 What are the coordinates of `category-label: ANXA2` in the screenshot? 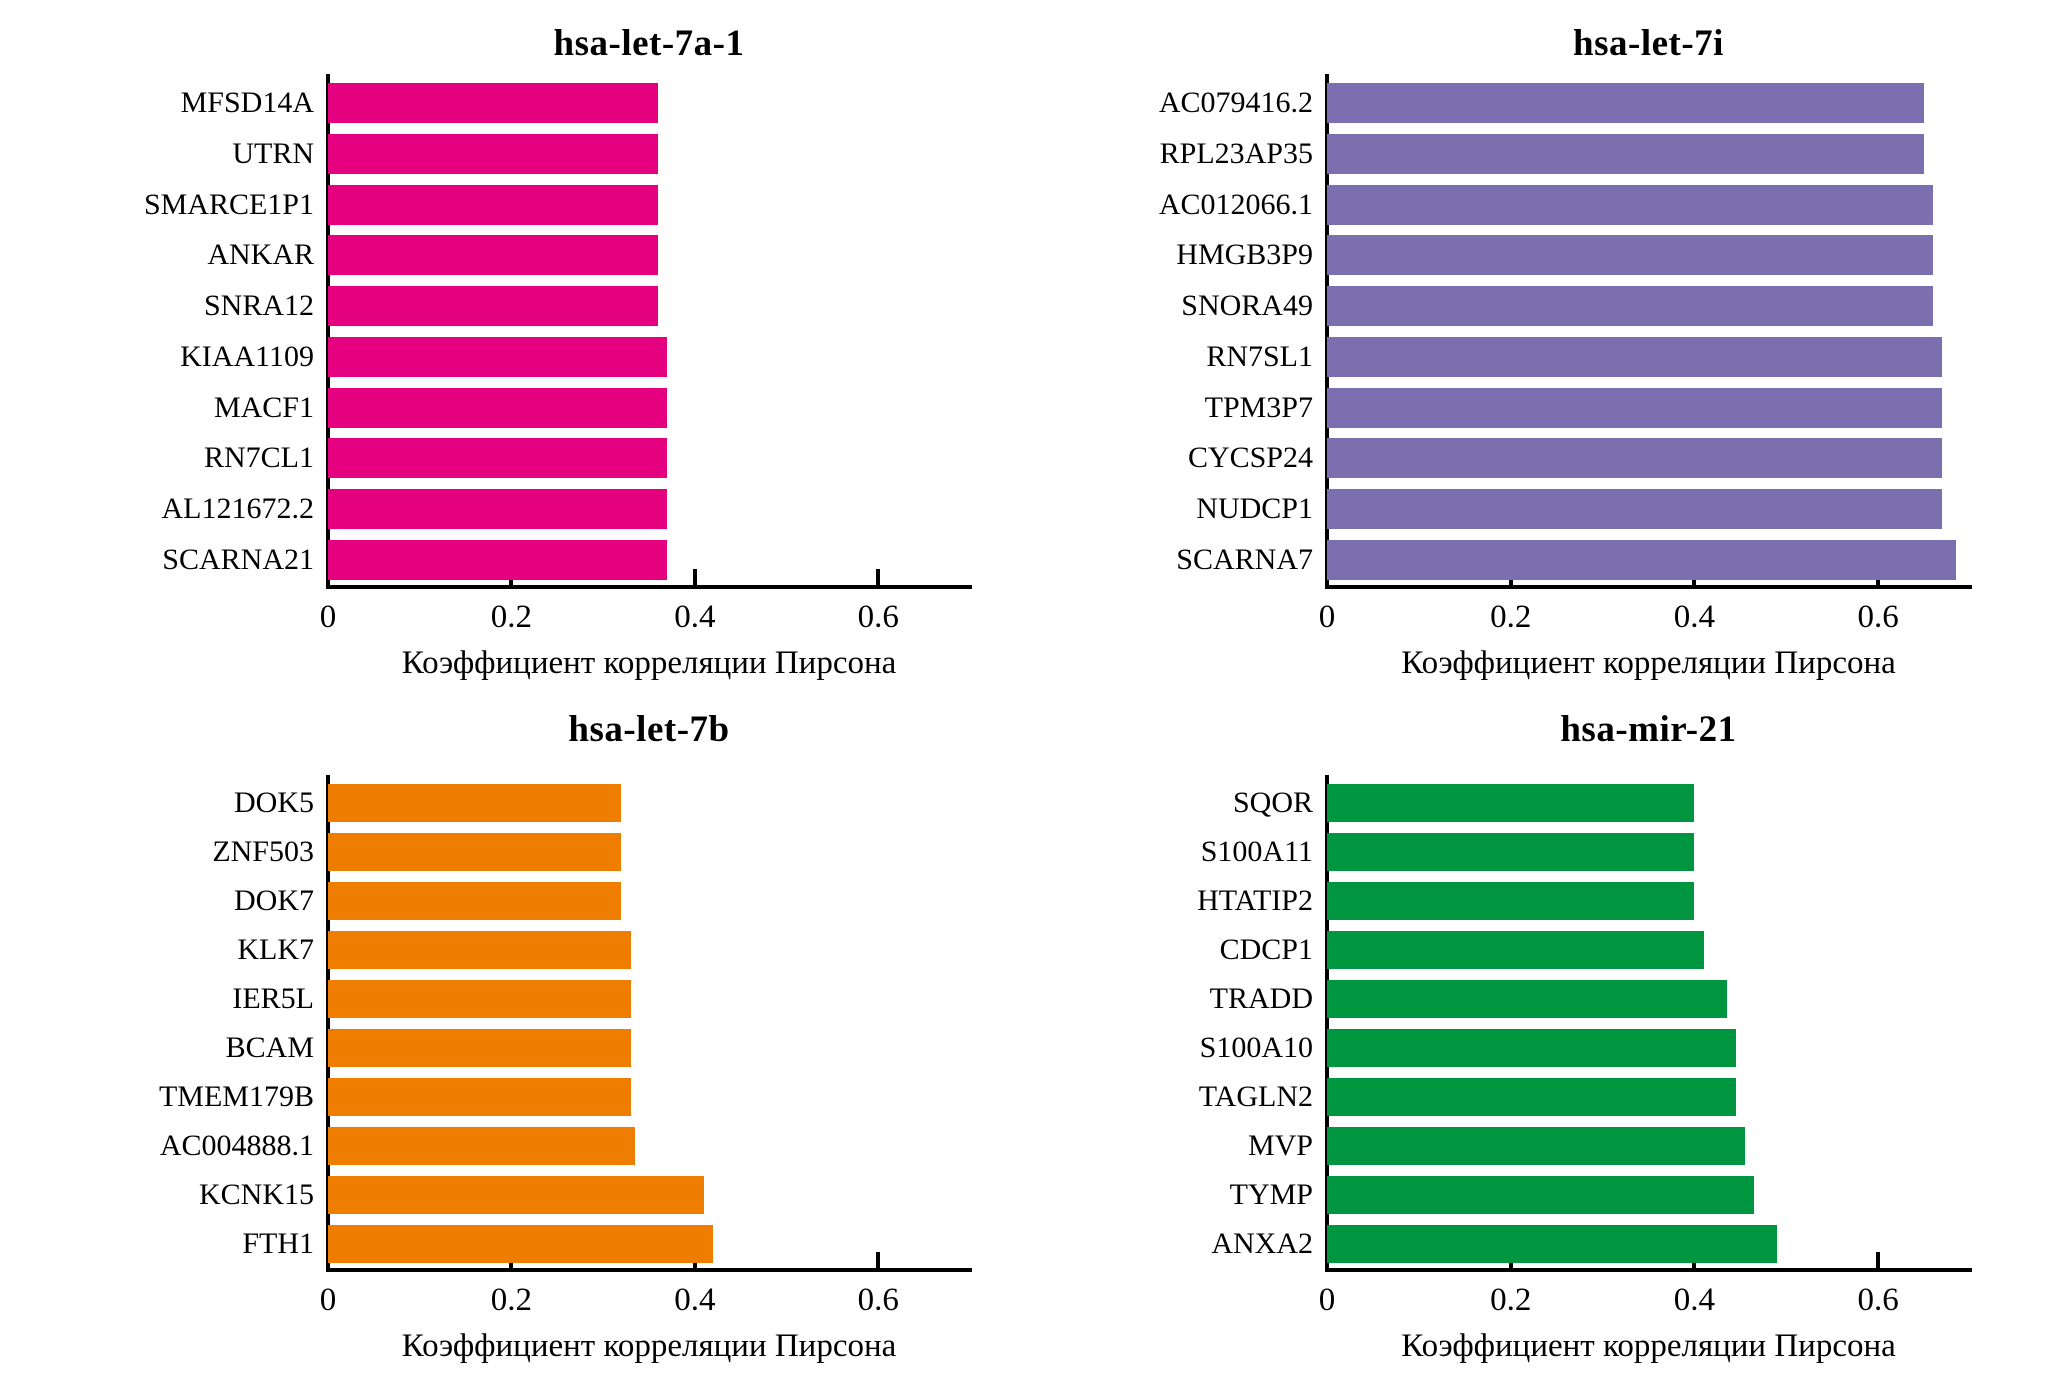 It's located at (1262, 1243).